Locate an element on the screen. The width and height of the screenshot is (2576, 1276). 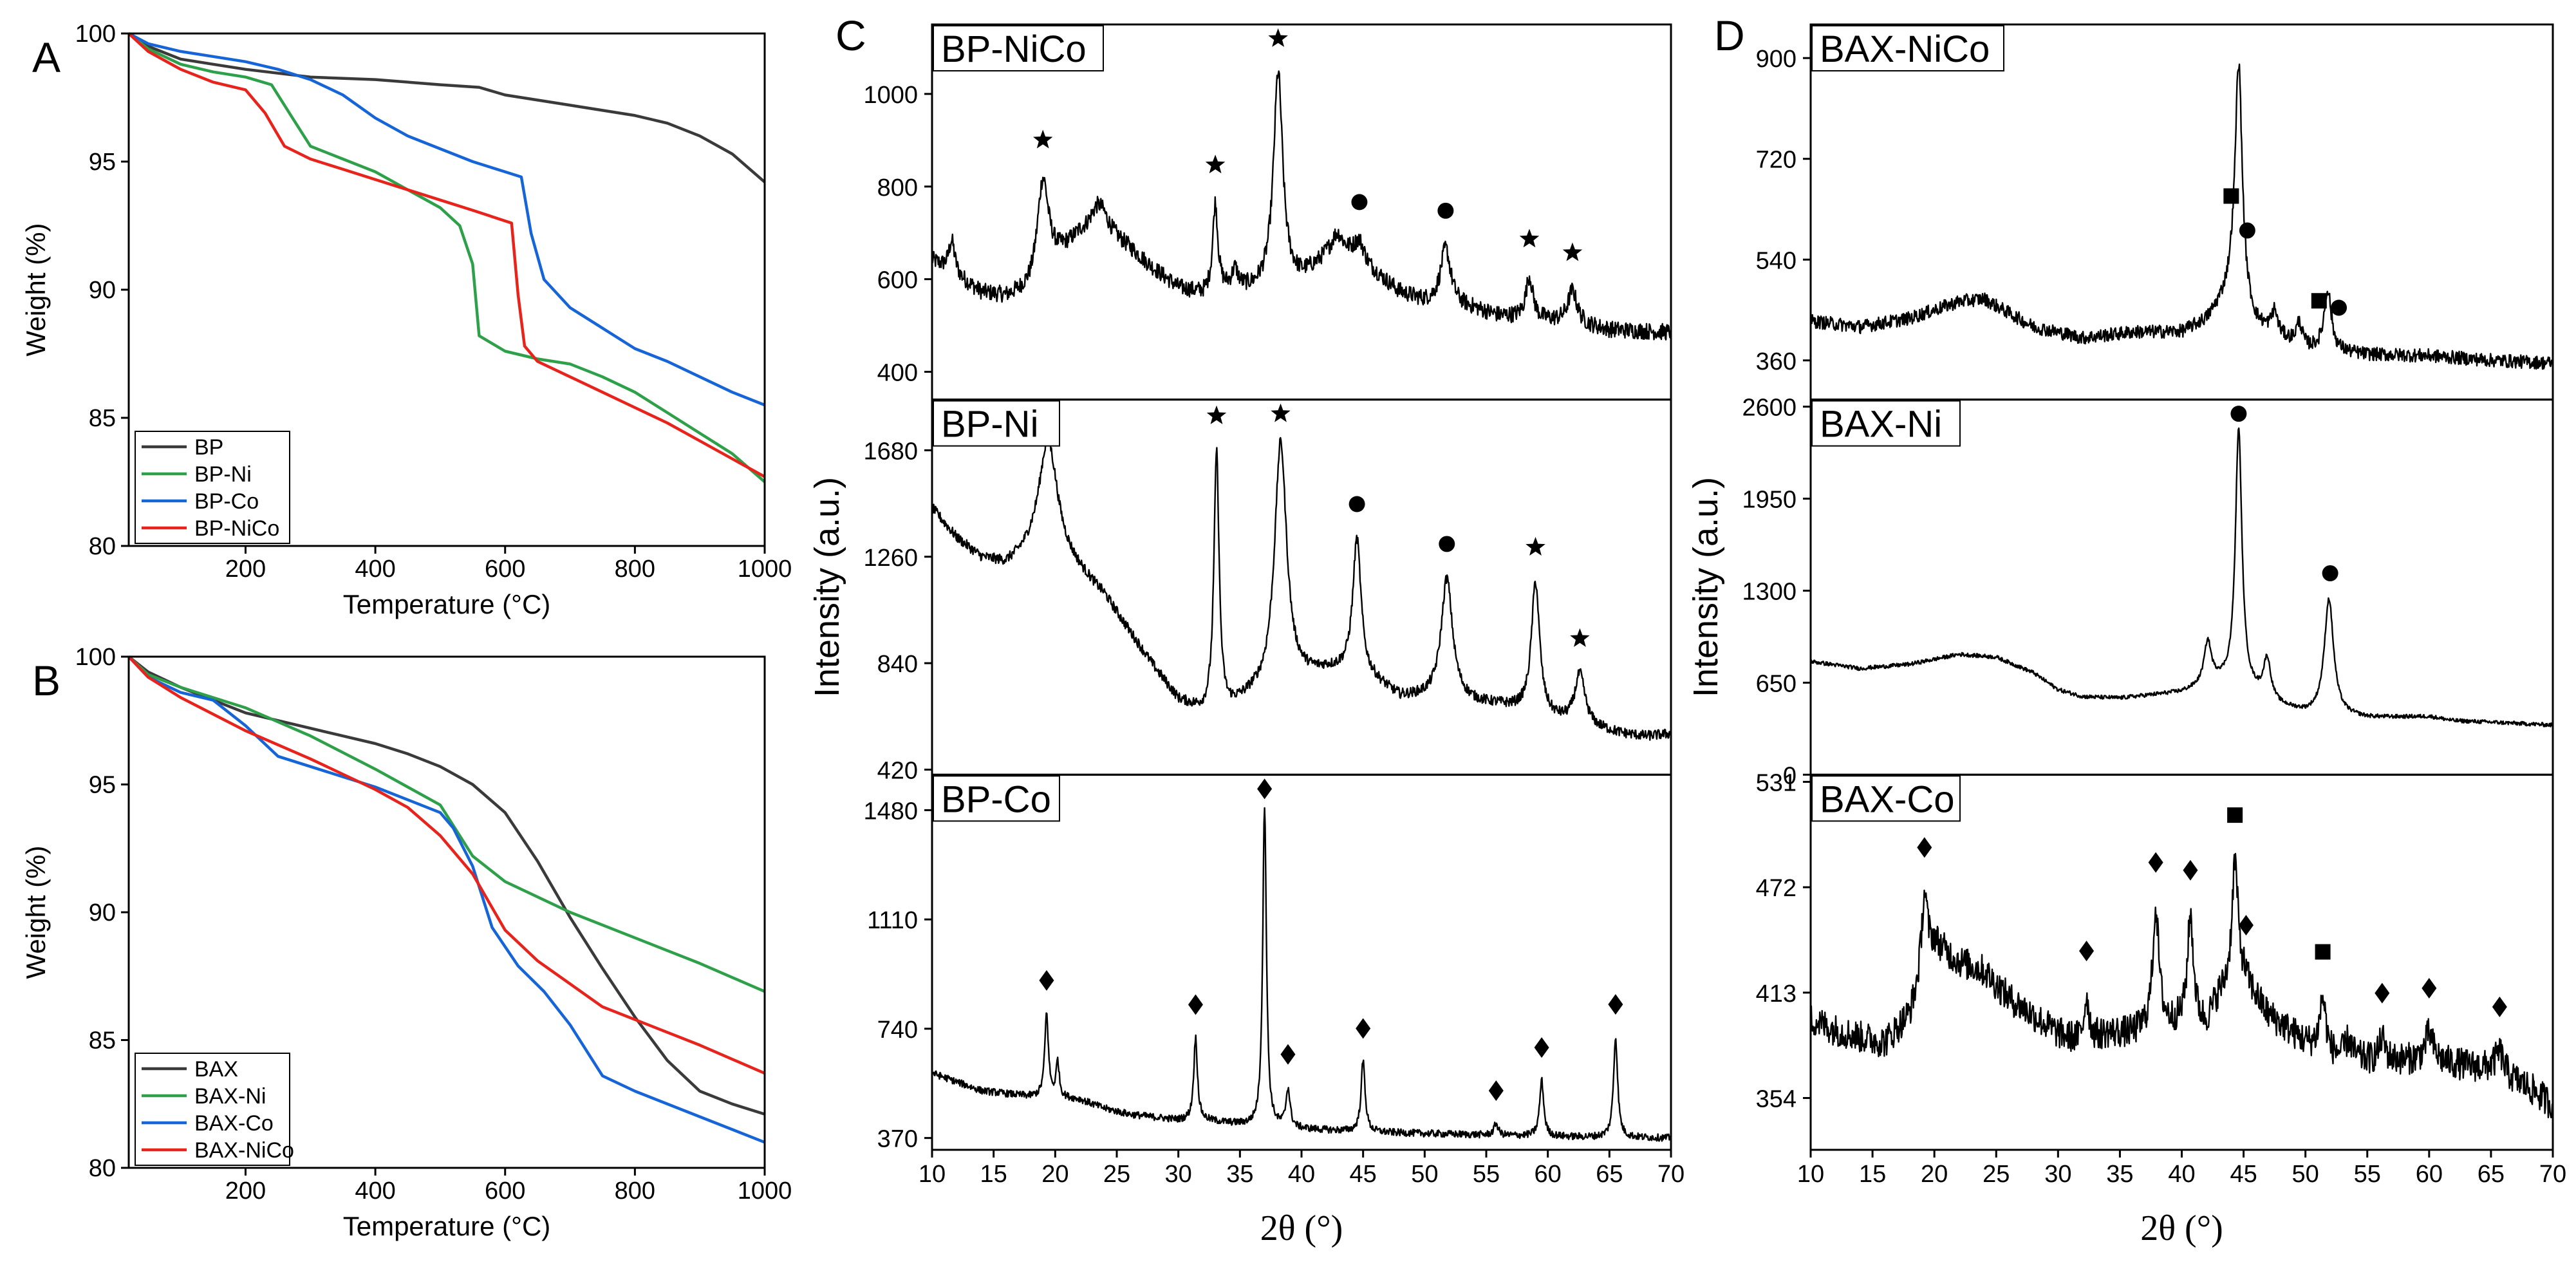
legend-label: BP-NiCo is located at coordinates (237, 528).